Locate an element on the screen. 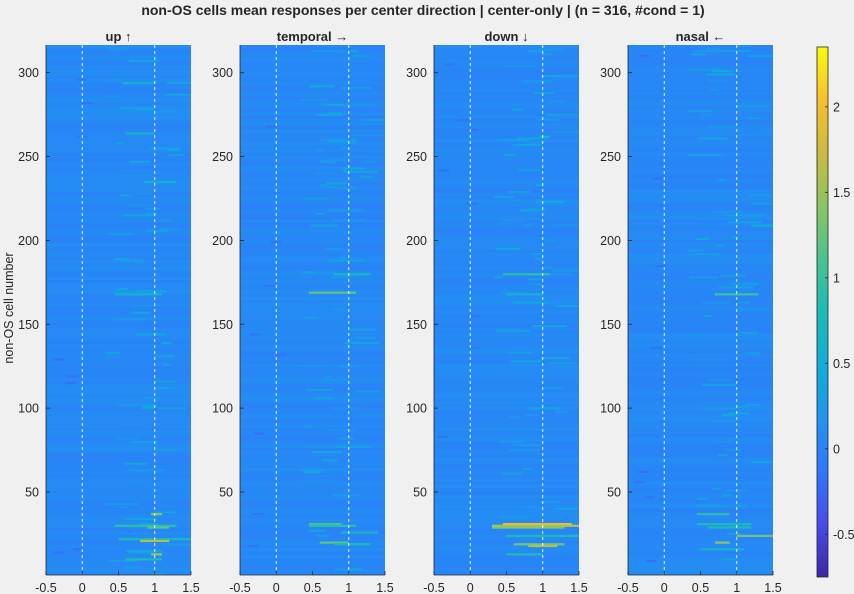 This screenshot has height=594, width=854. x-tick-label: -0.5 is located at coordinates (240, 587).